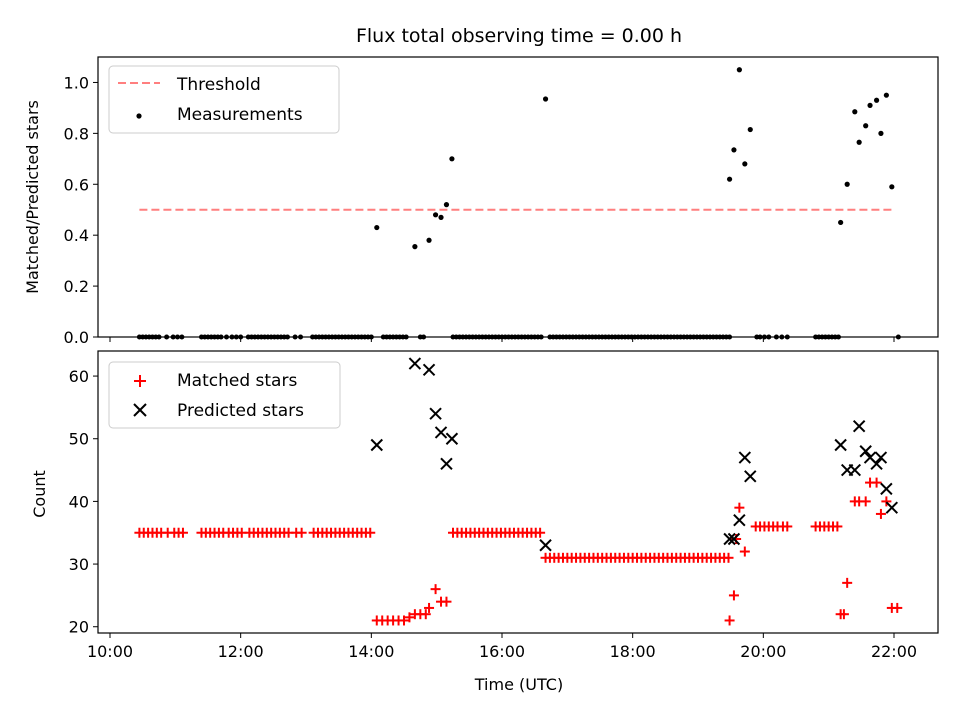 This screenshot has width=960, height=720. Describe the element at coordinates (76, 133) in the screenshot. I see `top-y-tick-label: 0.8` at that location.